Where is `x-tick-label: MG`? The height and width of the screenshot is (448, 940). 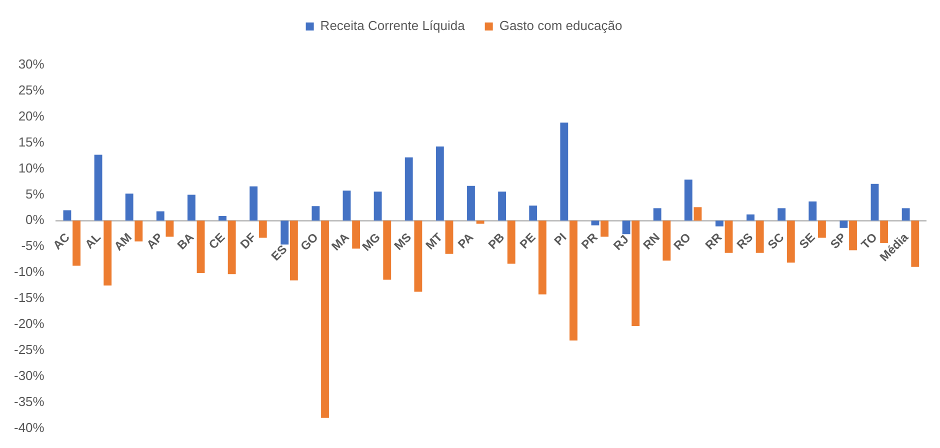
x-tick-label: MG is located at coordinates (371, 242).